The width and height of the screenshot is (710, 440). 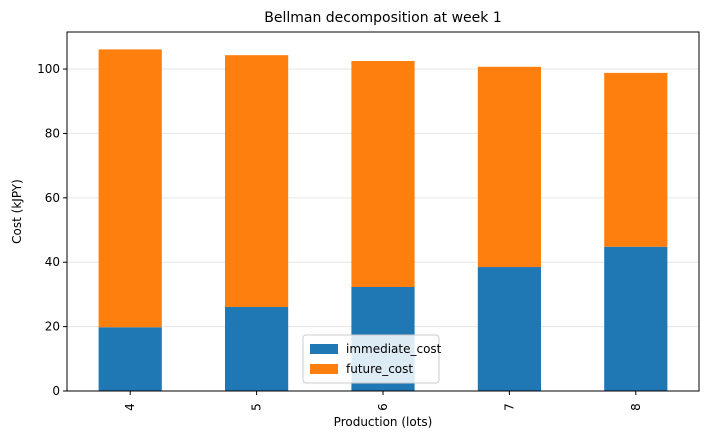 What do you see at coordinates (636, 407) in the screenshot?
I see `x-tick-label: 8` at bounding box center [636, 407].